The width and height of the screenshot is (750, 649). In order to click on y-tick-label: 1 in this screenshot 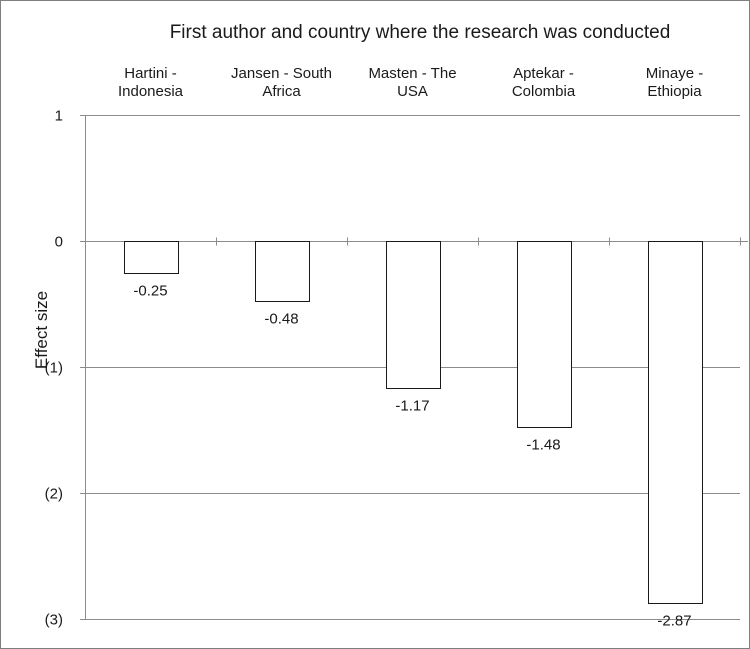, I will do `click(59, 116)`.